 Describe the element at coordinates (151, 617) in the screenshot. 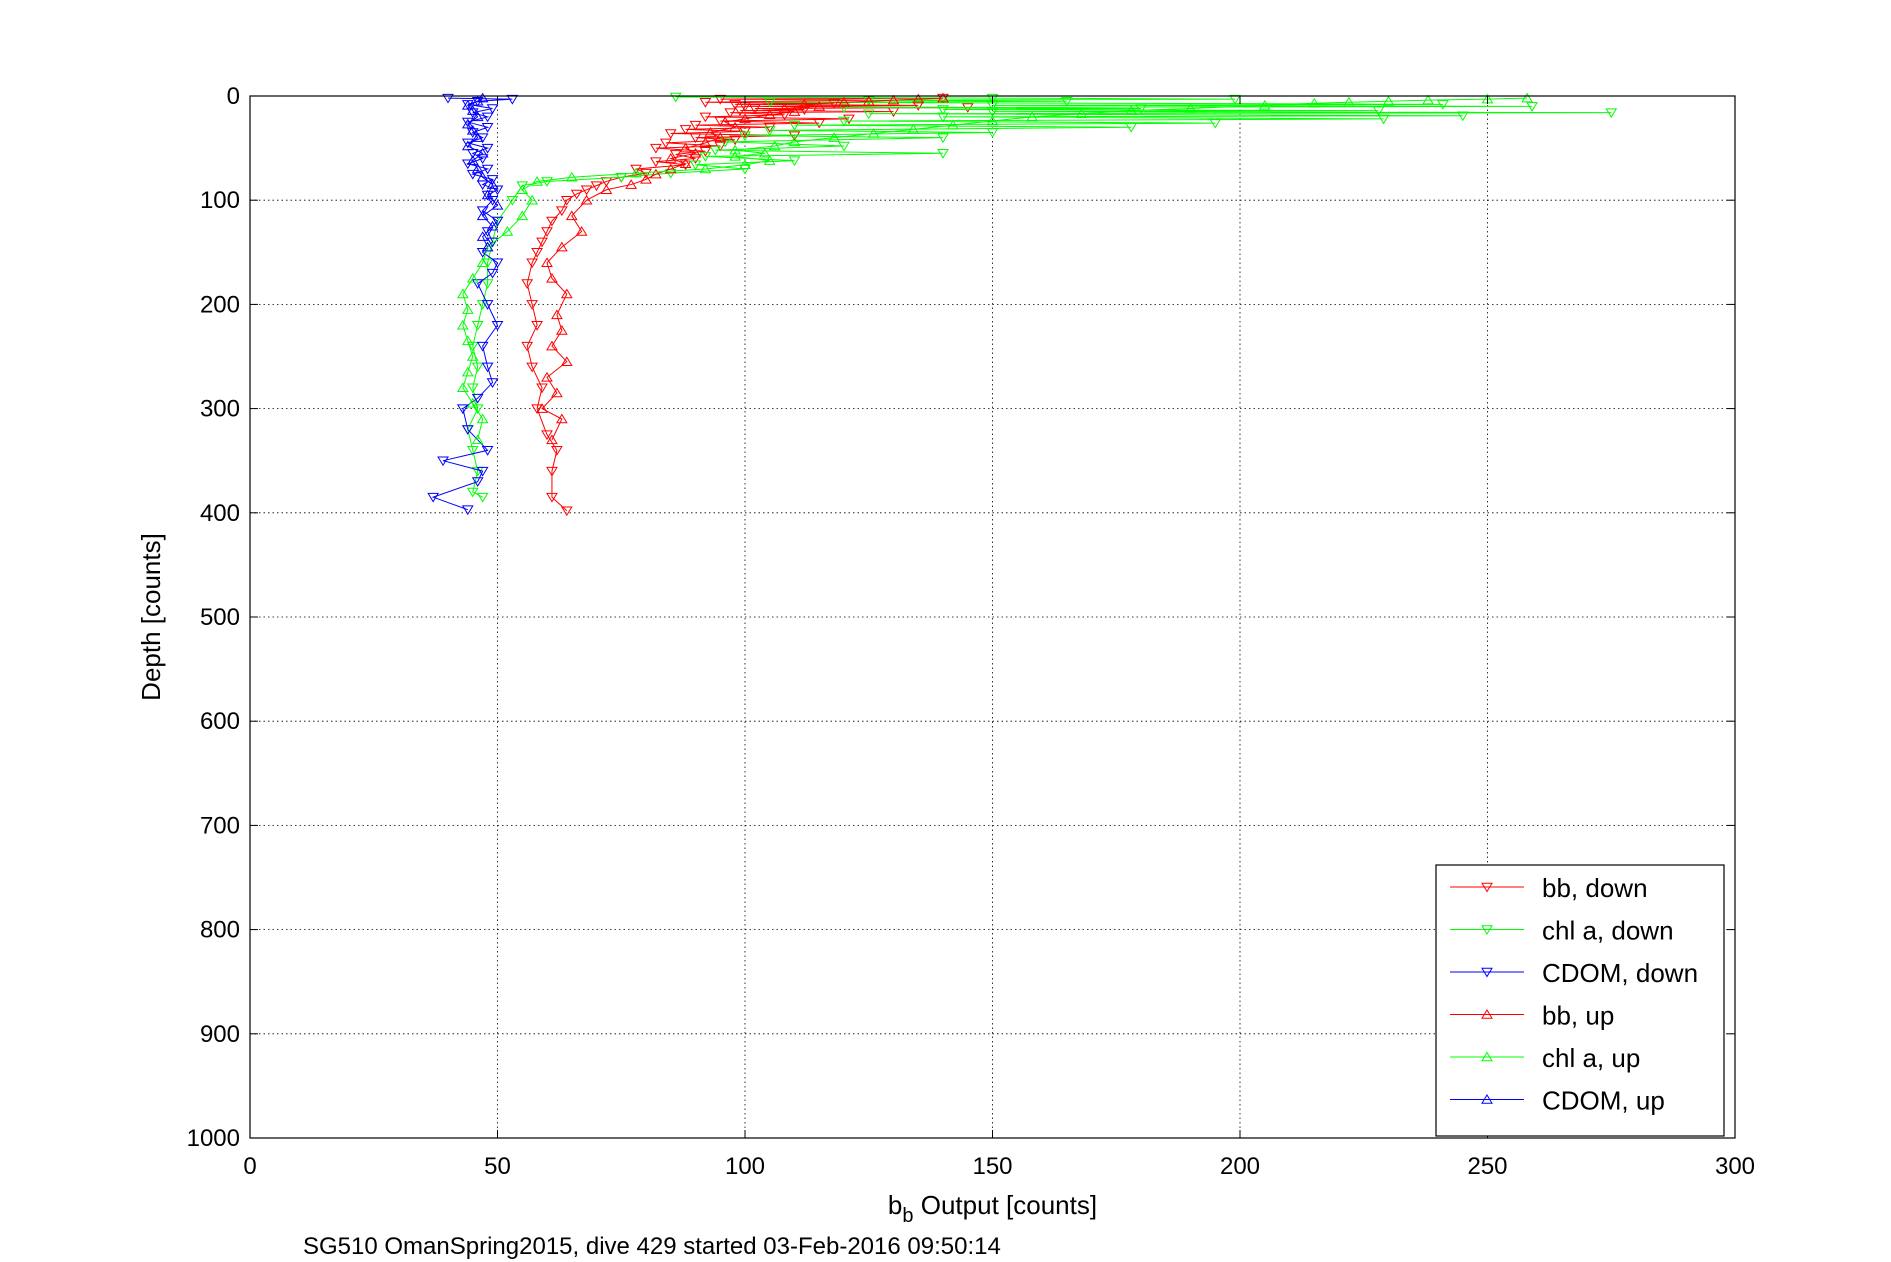

I see `y-axis-label: Depth [counts]` at that location.